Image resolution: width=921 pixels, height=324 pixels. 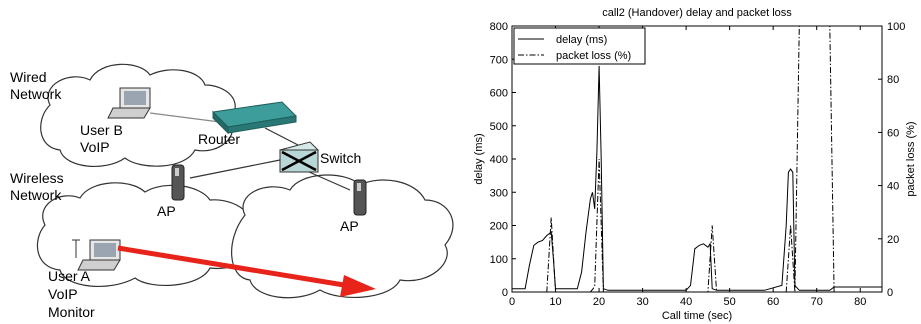 What do you see at coordinates (499, 27) in the screenshot?
I see `y-tick-label: 800` at bounding box center [499, 27].